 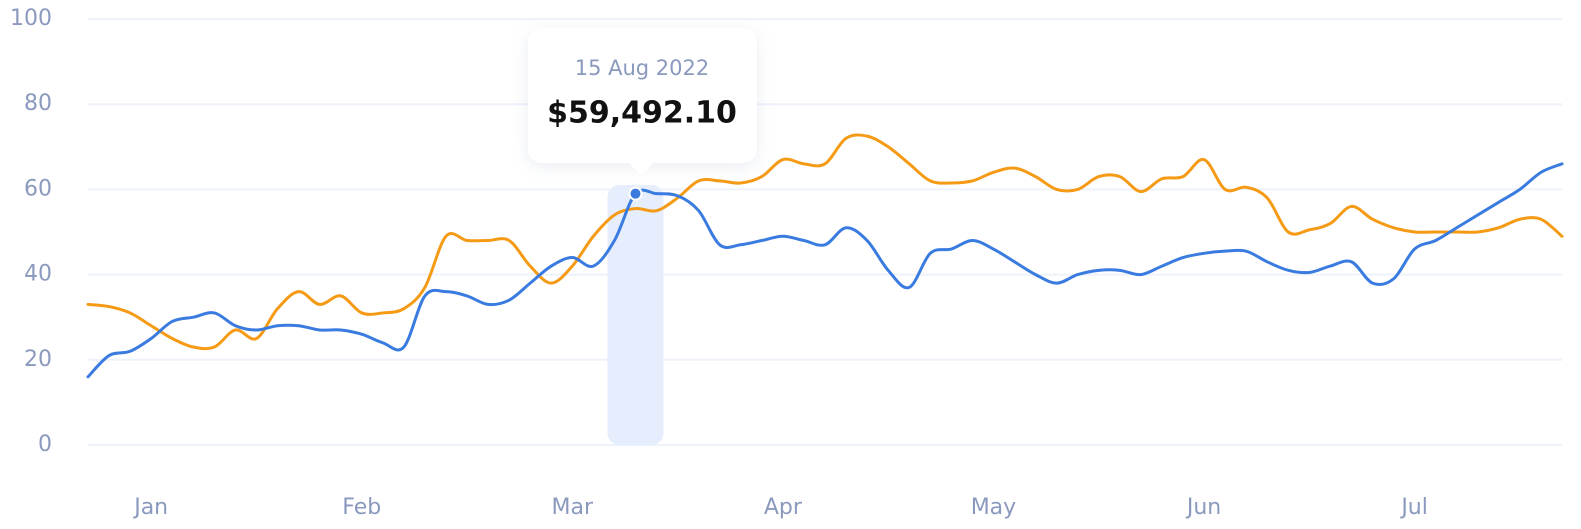 I want to click on tooltip: 15 Aug 2022 $59,492.10, so click(x=642, y=102).